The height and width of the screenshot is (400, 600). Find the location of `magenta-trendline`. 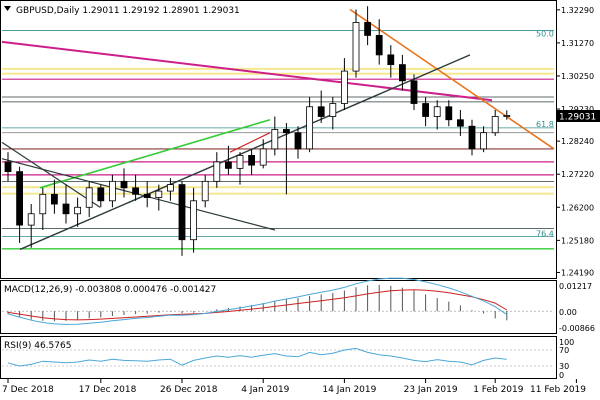

magenta-trendline is located at coordinates (247, 71).